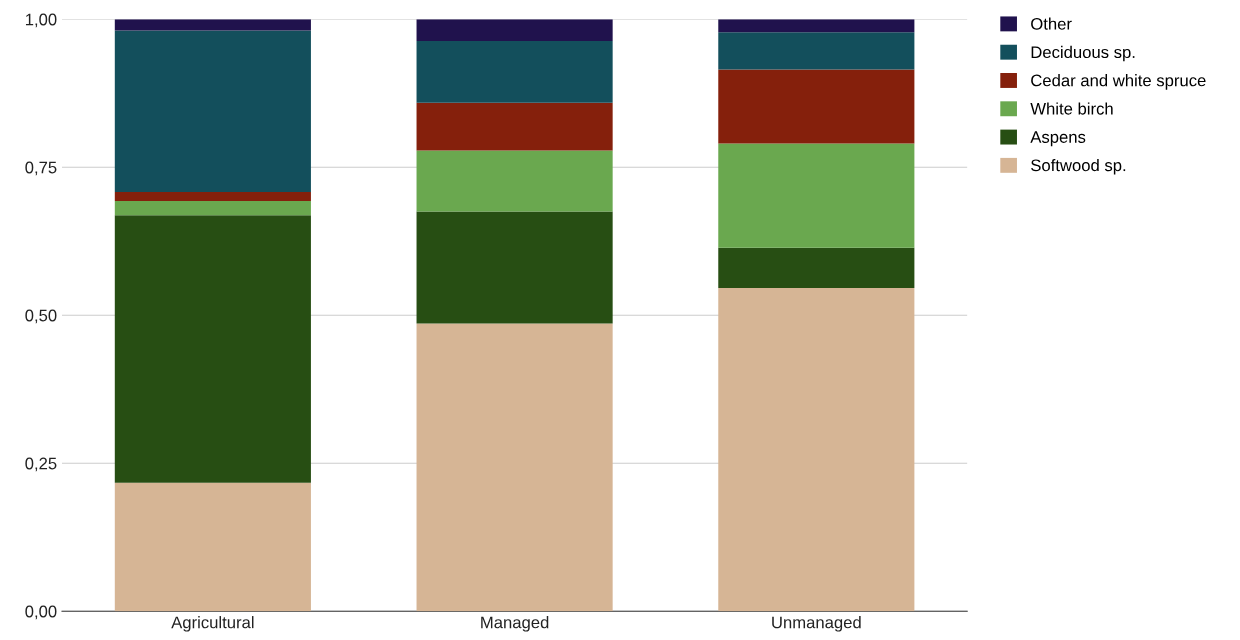 This screenshot has height=640, width=1240. I want to click on legend-label: Deciduous sp., so click(1083, 53).